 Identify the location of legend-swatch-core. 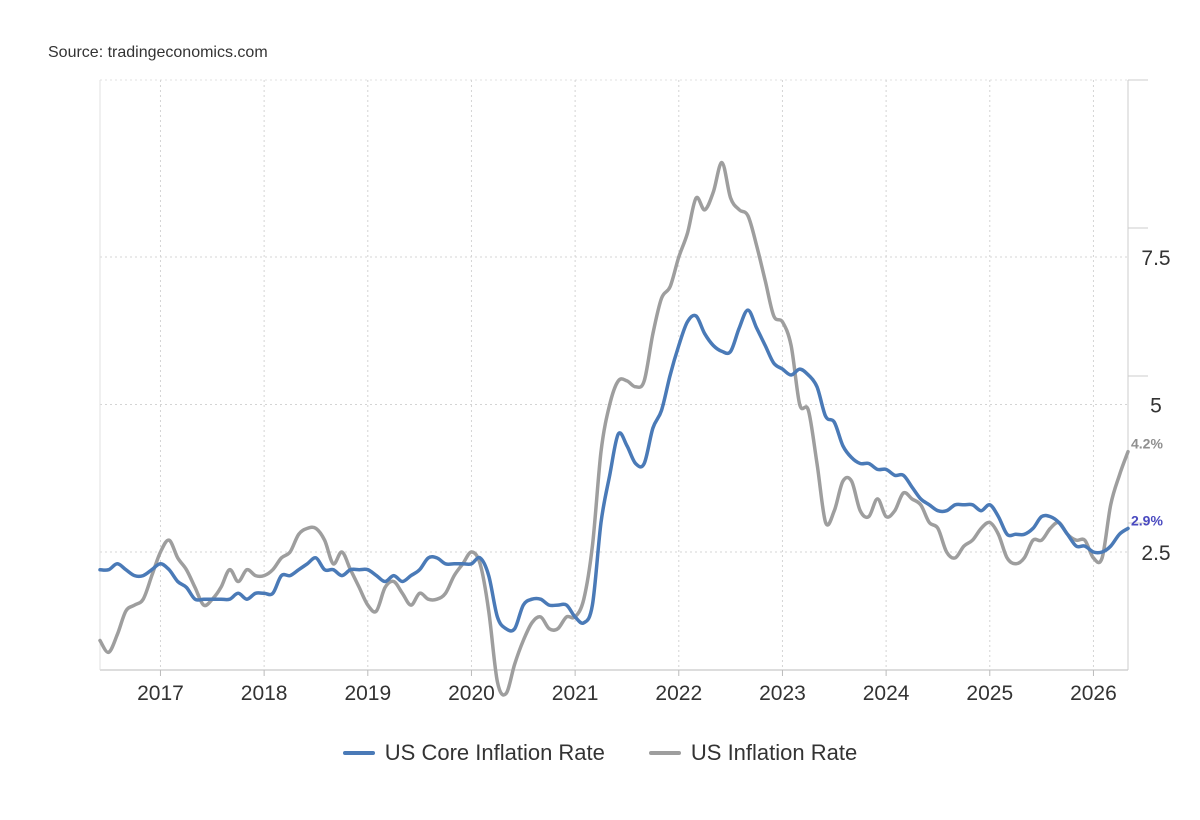
(358, 753).